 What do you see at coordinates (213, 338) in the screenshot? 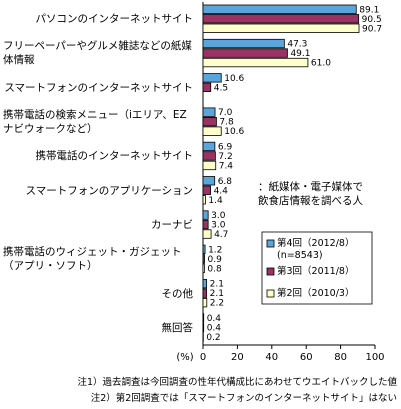
I see `value-label: 0.2` at bounding box center [213, 338].